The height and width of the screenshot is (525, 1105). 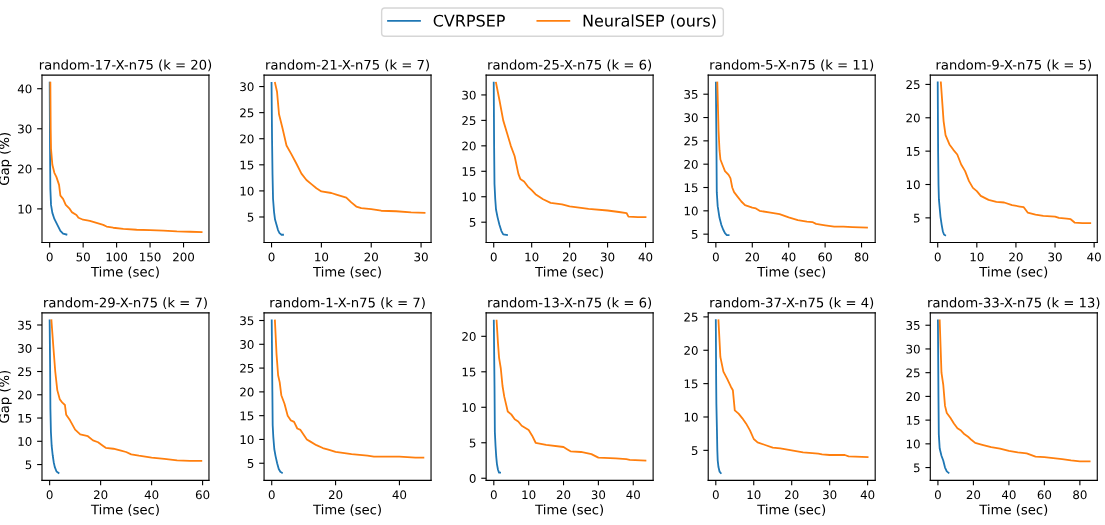 What do you see at coordinates (150, 257) in the screenshot?
I see `x-tick-label: 150` at bounding box center [150, 257].